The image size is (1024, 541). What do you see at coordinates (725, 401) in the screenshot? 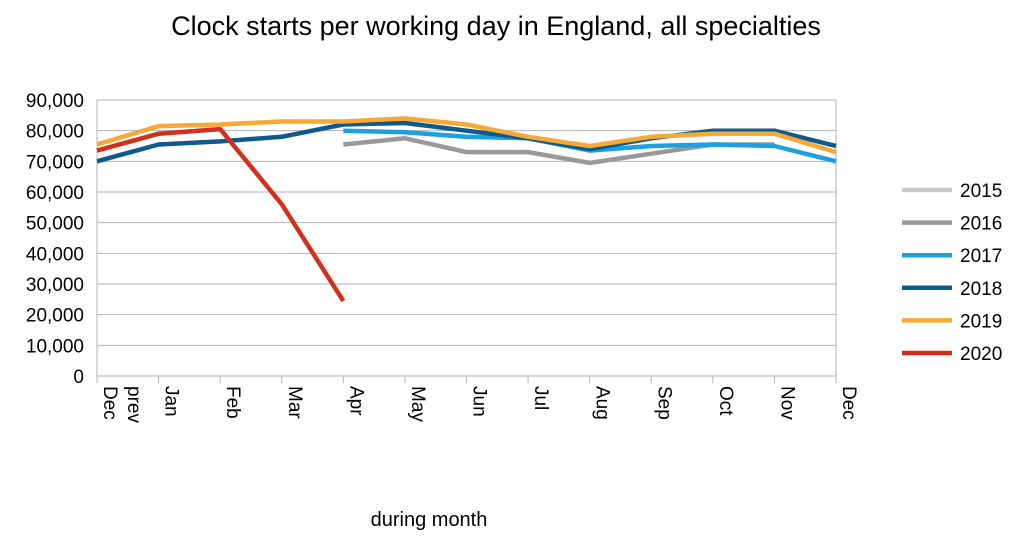
I see `x-tick-label: Oct` at bounding box center [725, 401].